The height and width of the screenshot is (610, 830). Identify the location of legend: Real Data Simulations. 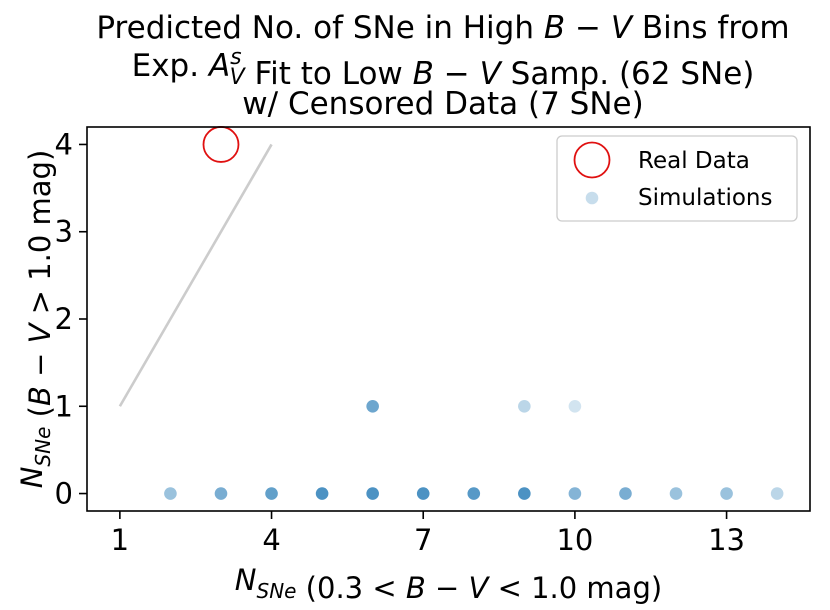
(677, 178).